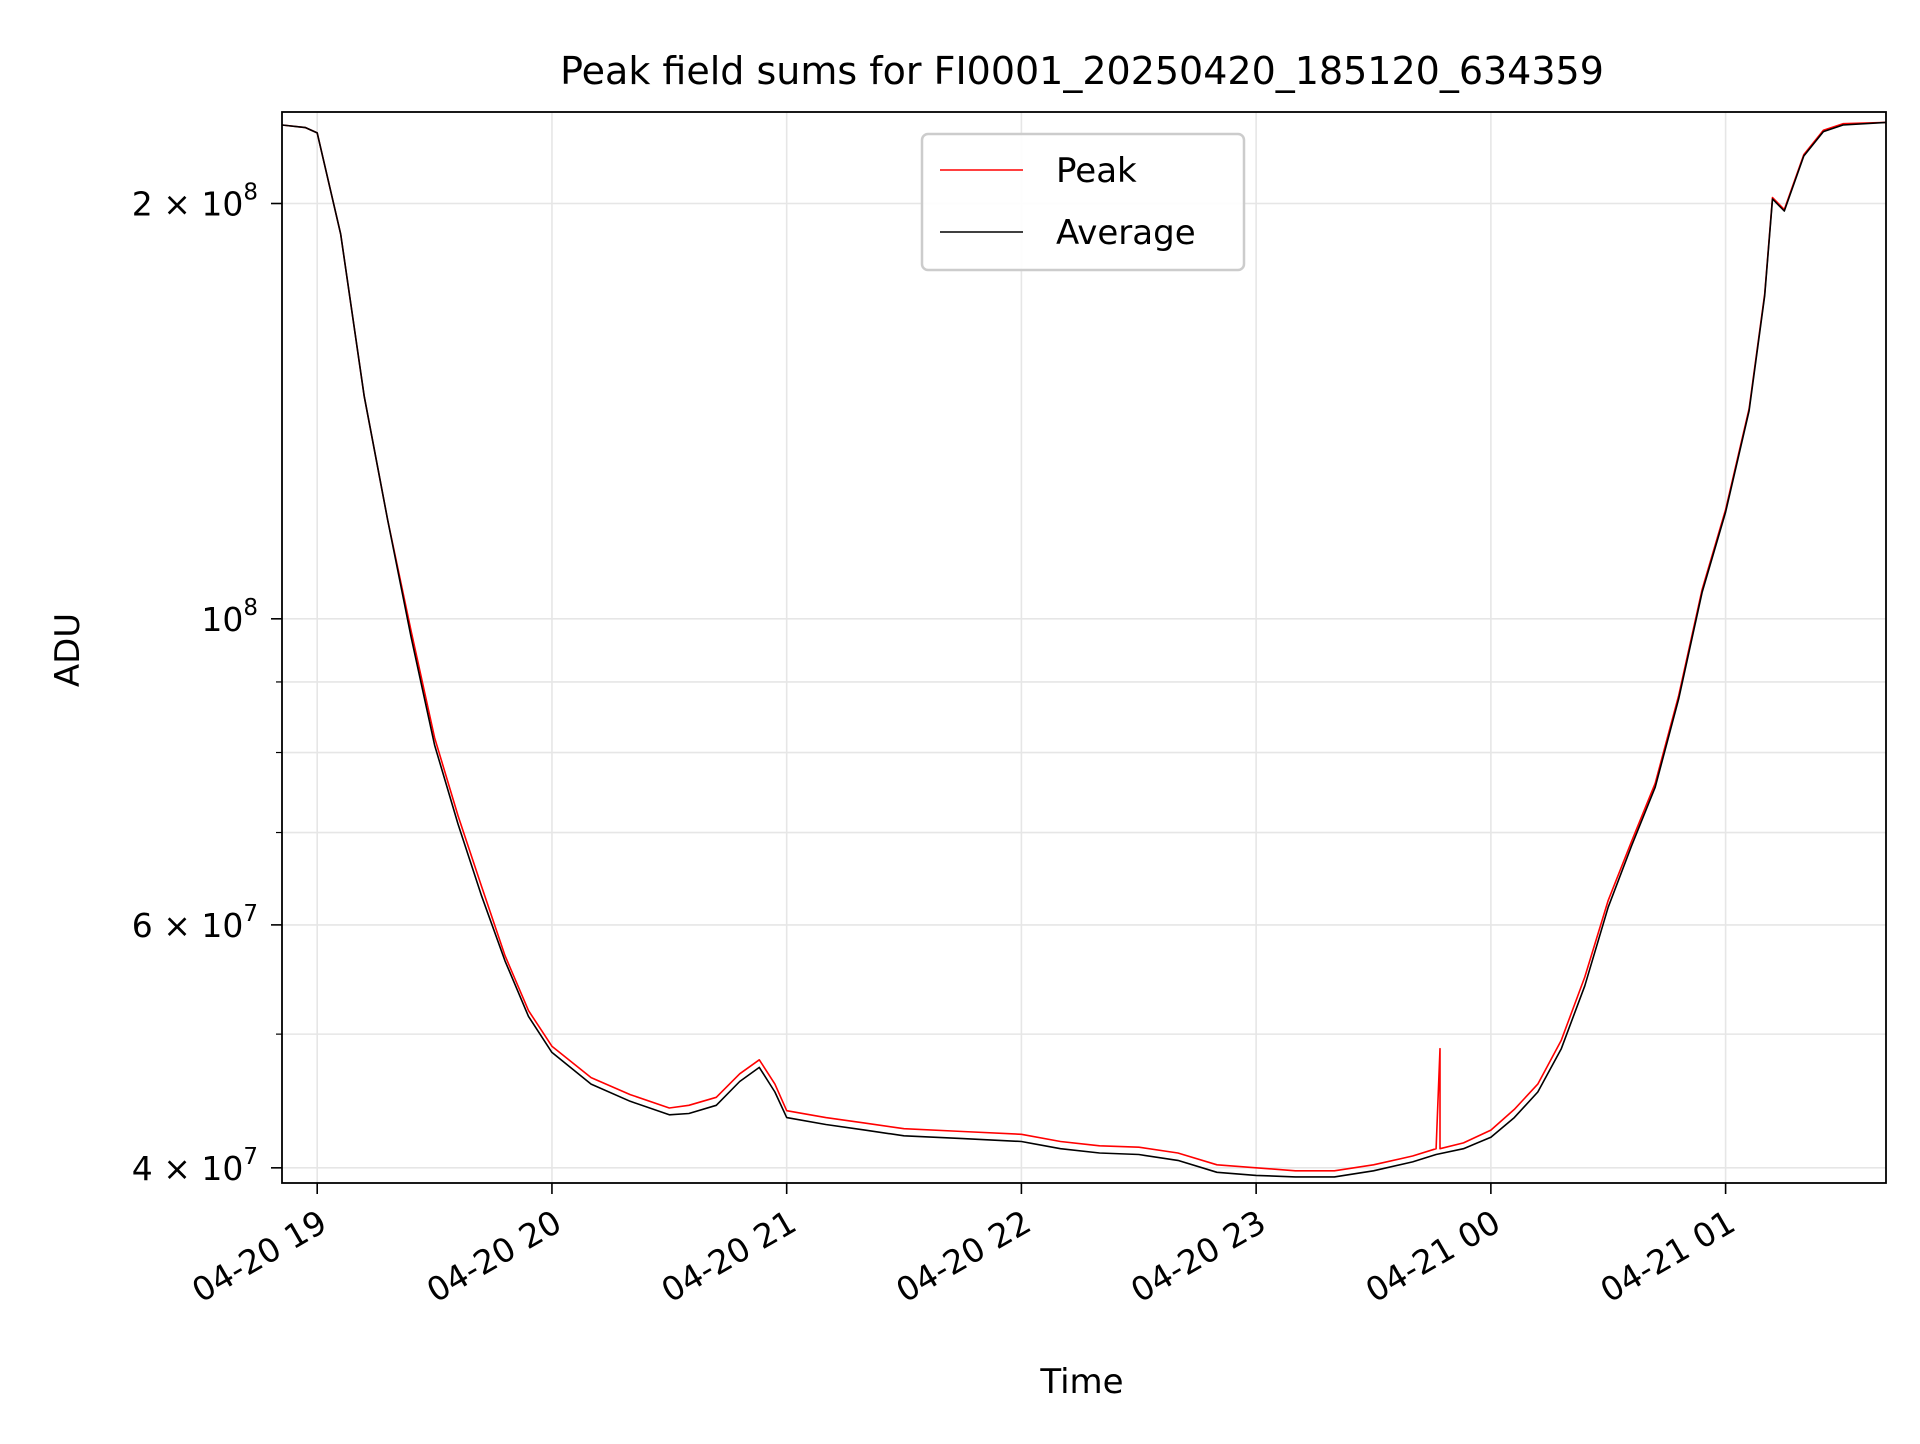 The image size is (1920, 1444). What do you see at coordinates (1081, 1382) in the screenshot?
I see `x-axis-label: Time` at bounding box center [1081, 1382].